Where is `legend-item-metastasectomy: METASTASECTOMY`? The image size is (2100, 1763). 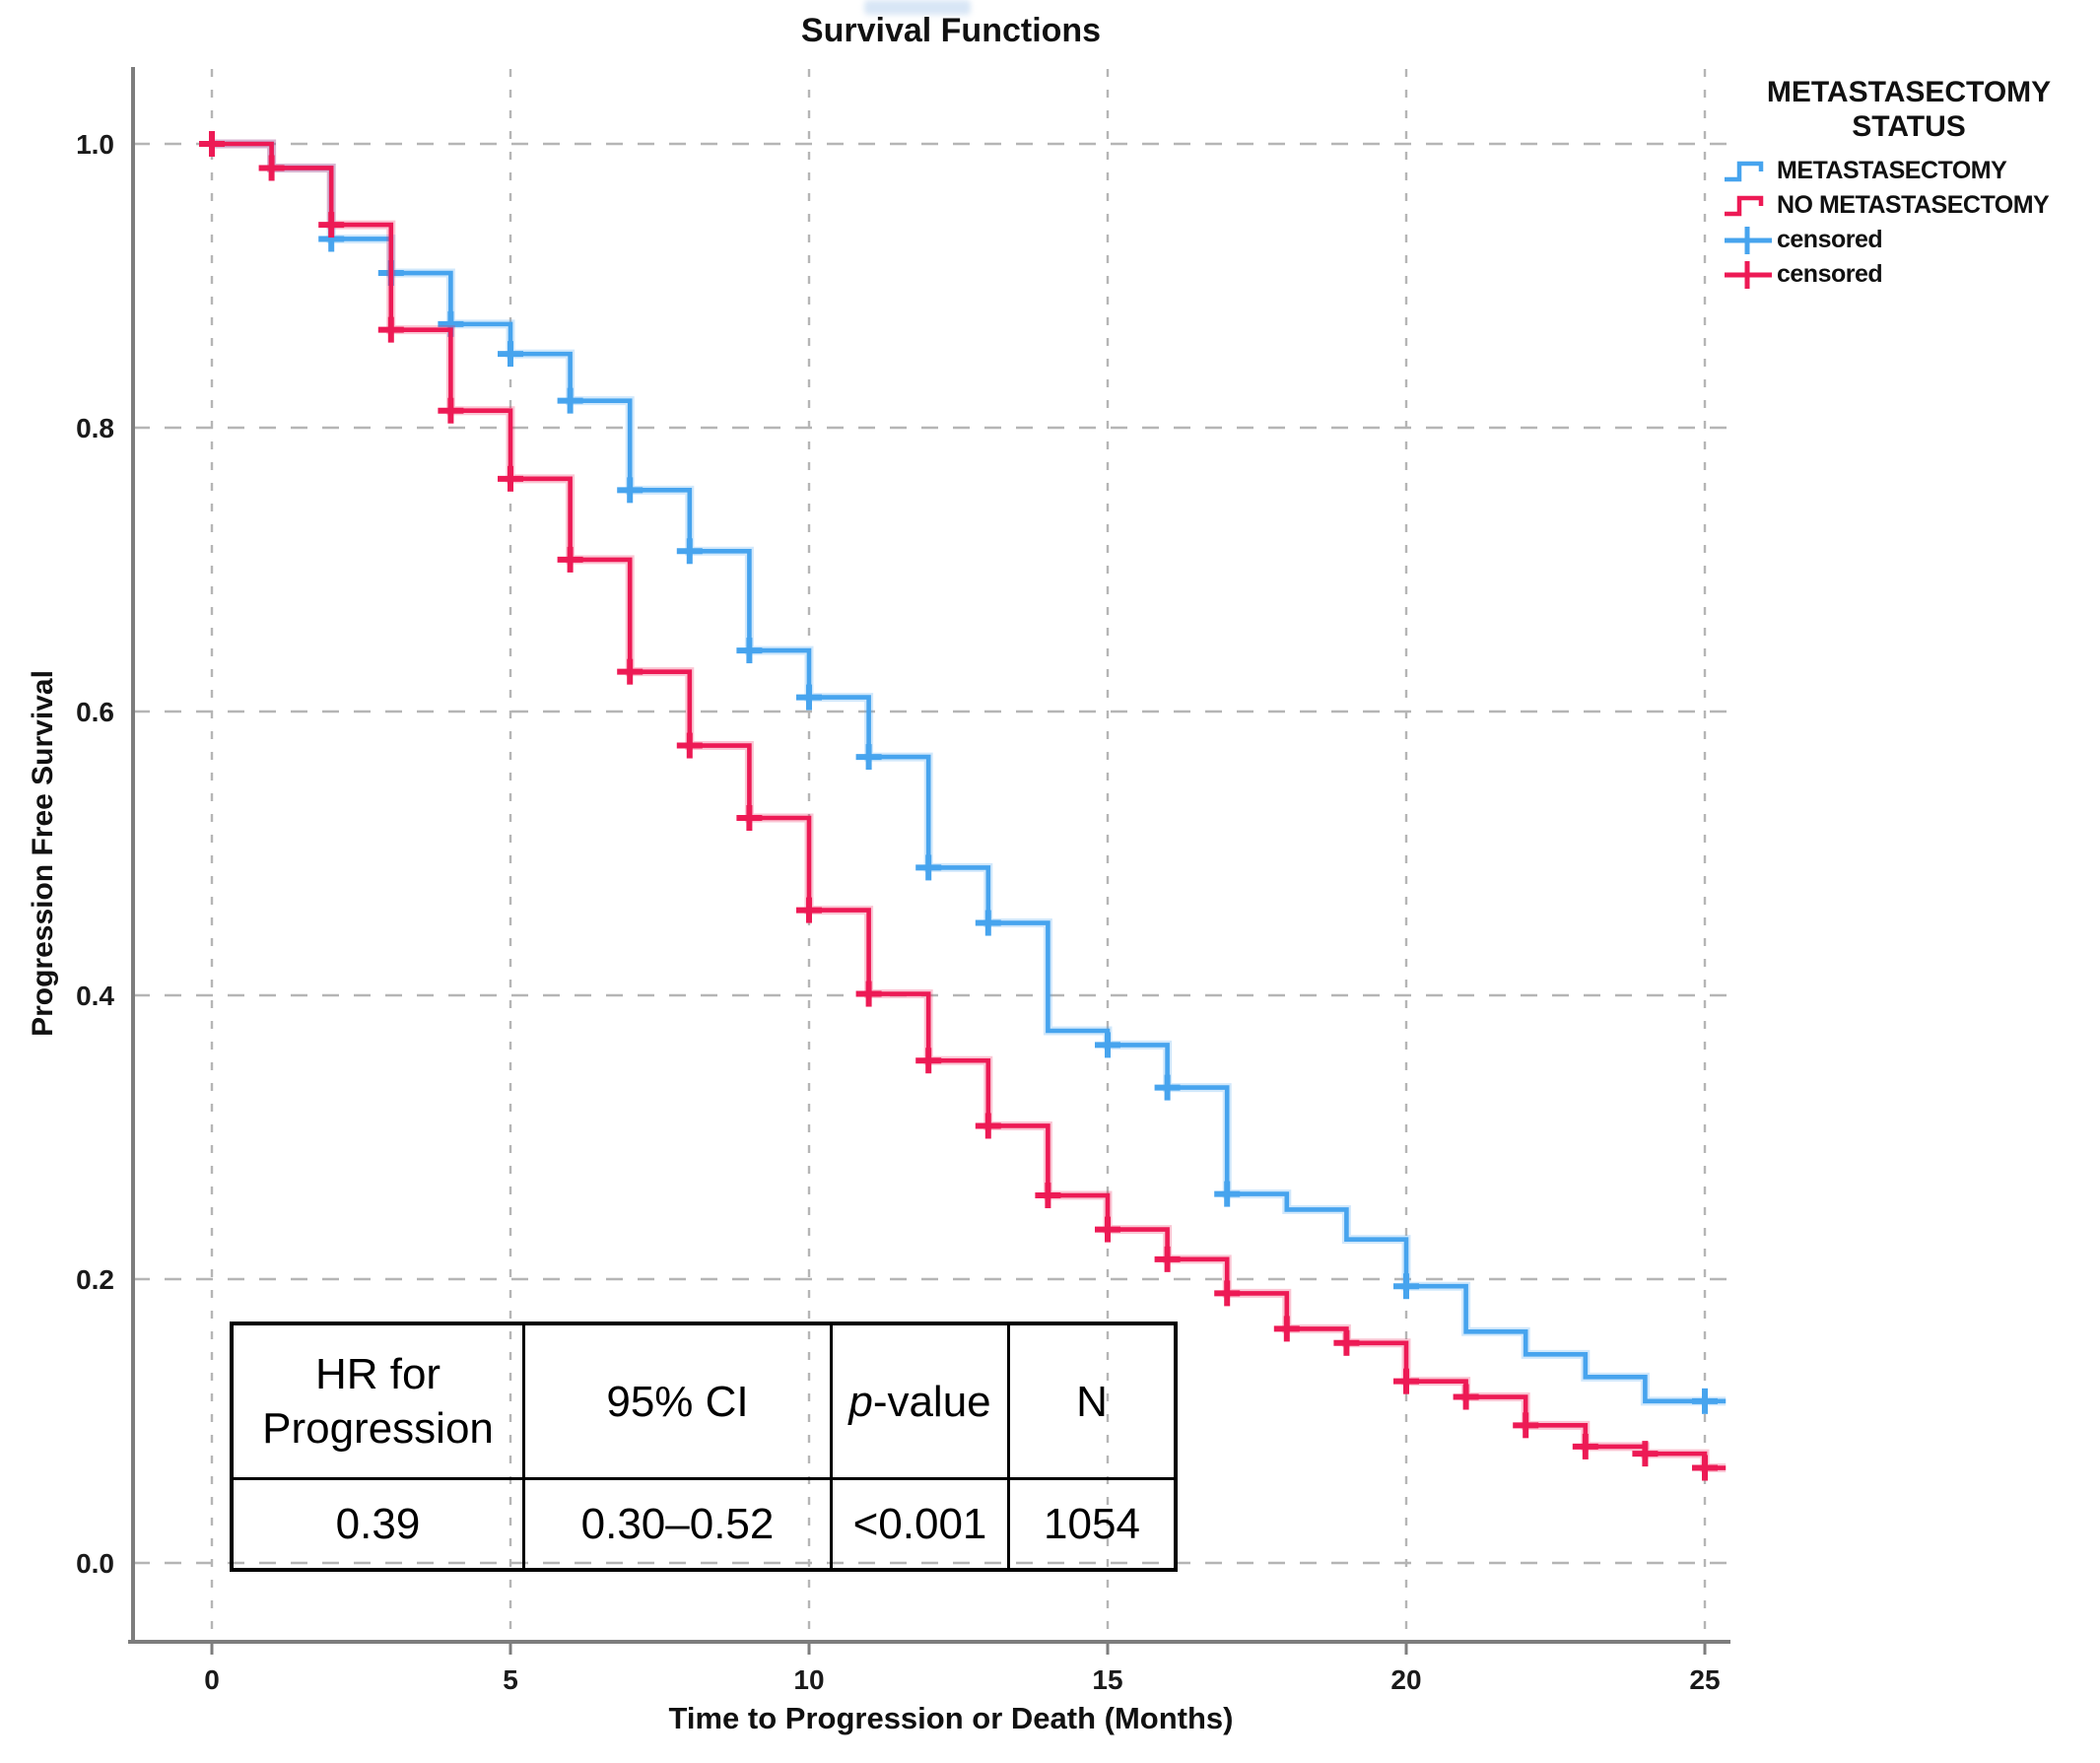 legend-item-metastasectomy: METASTASECTOMY is located at coordinates (1909, 171).